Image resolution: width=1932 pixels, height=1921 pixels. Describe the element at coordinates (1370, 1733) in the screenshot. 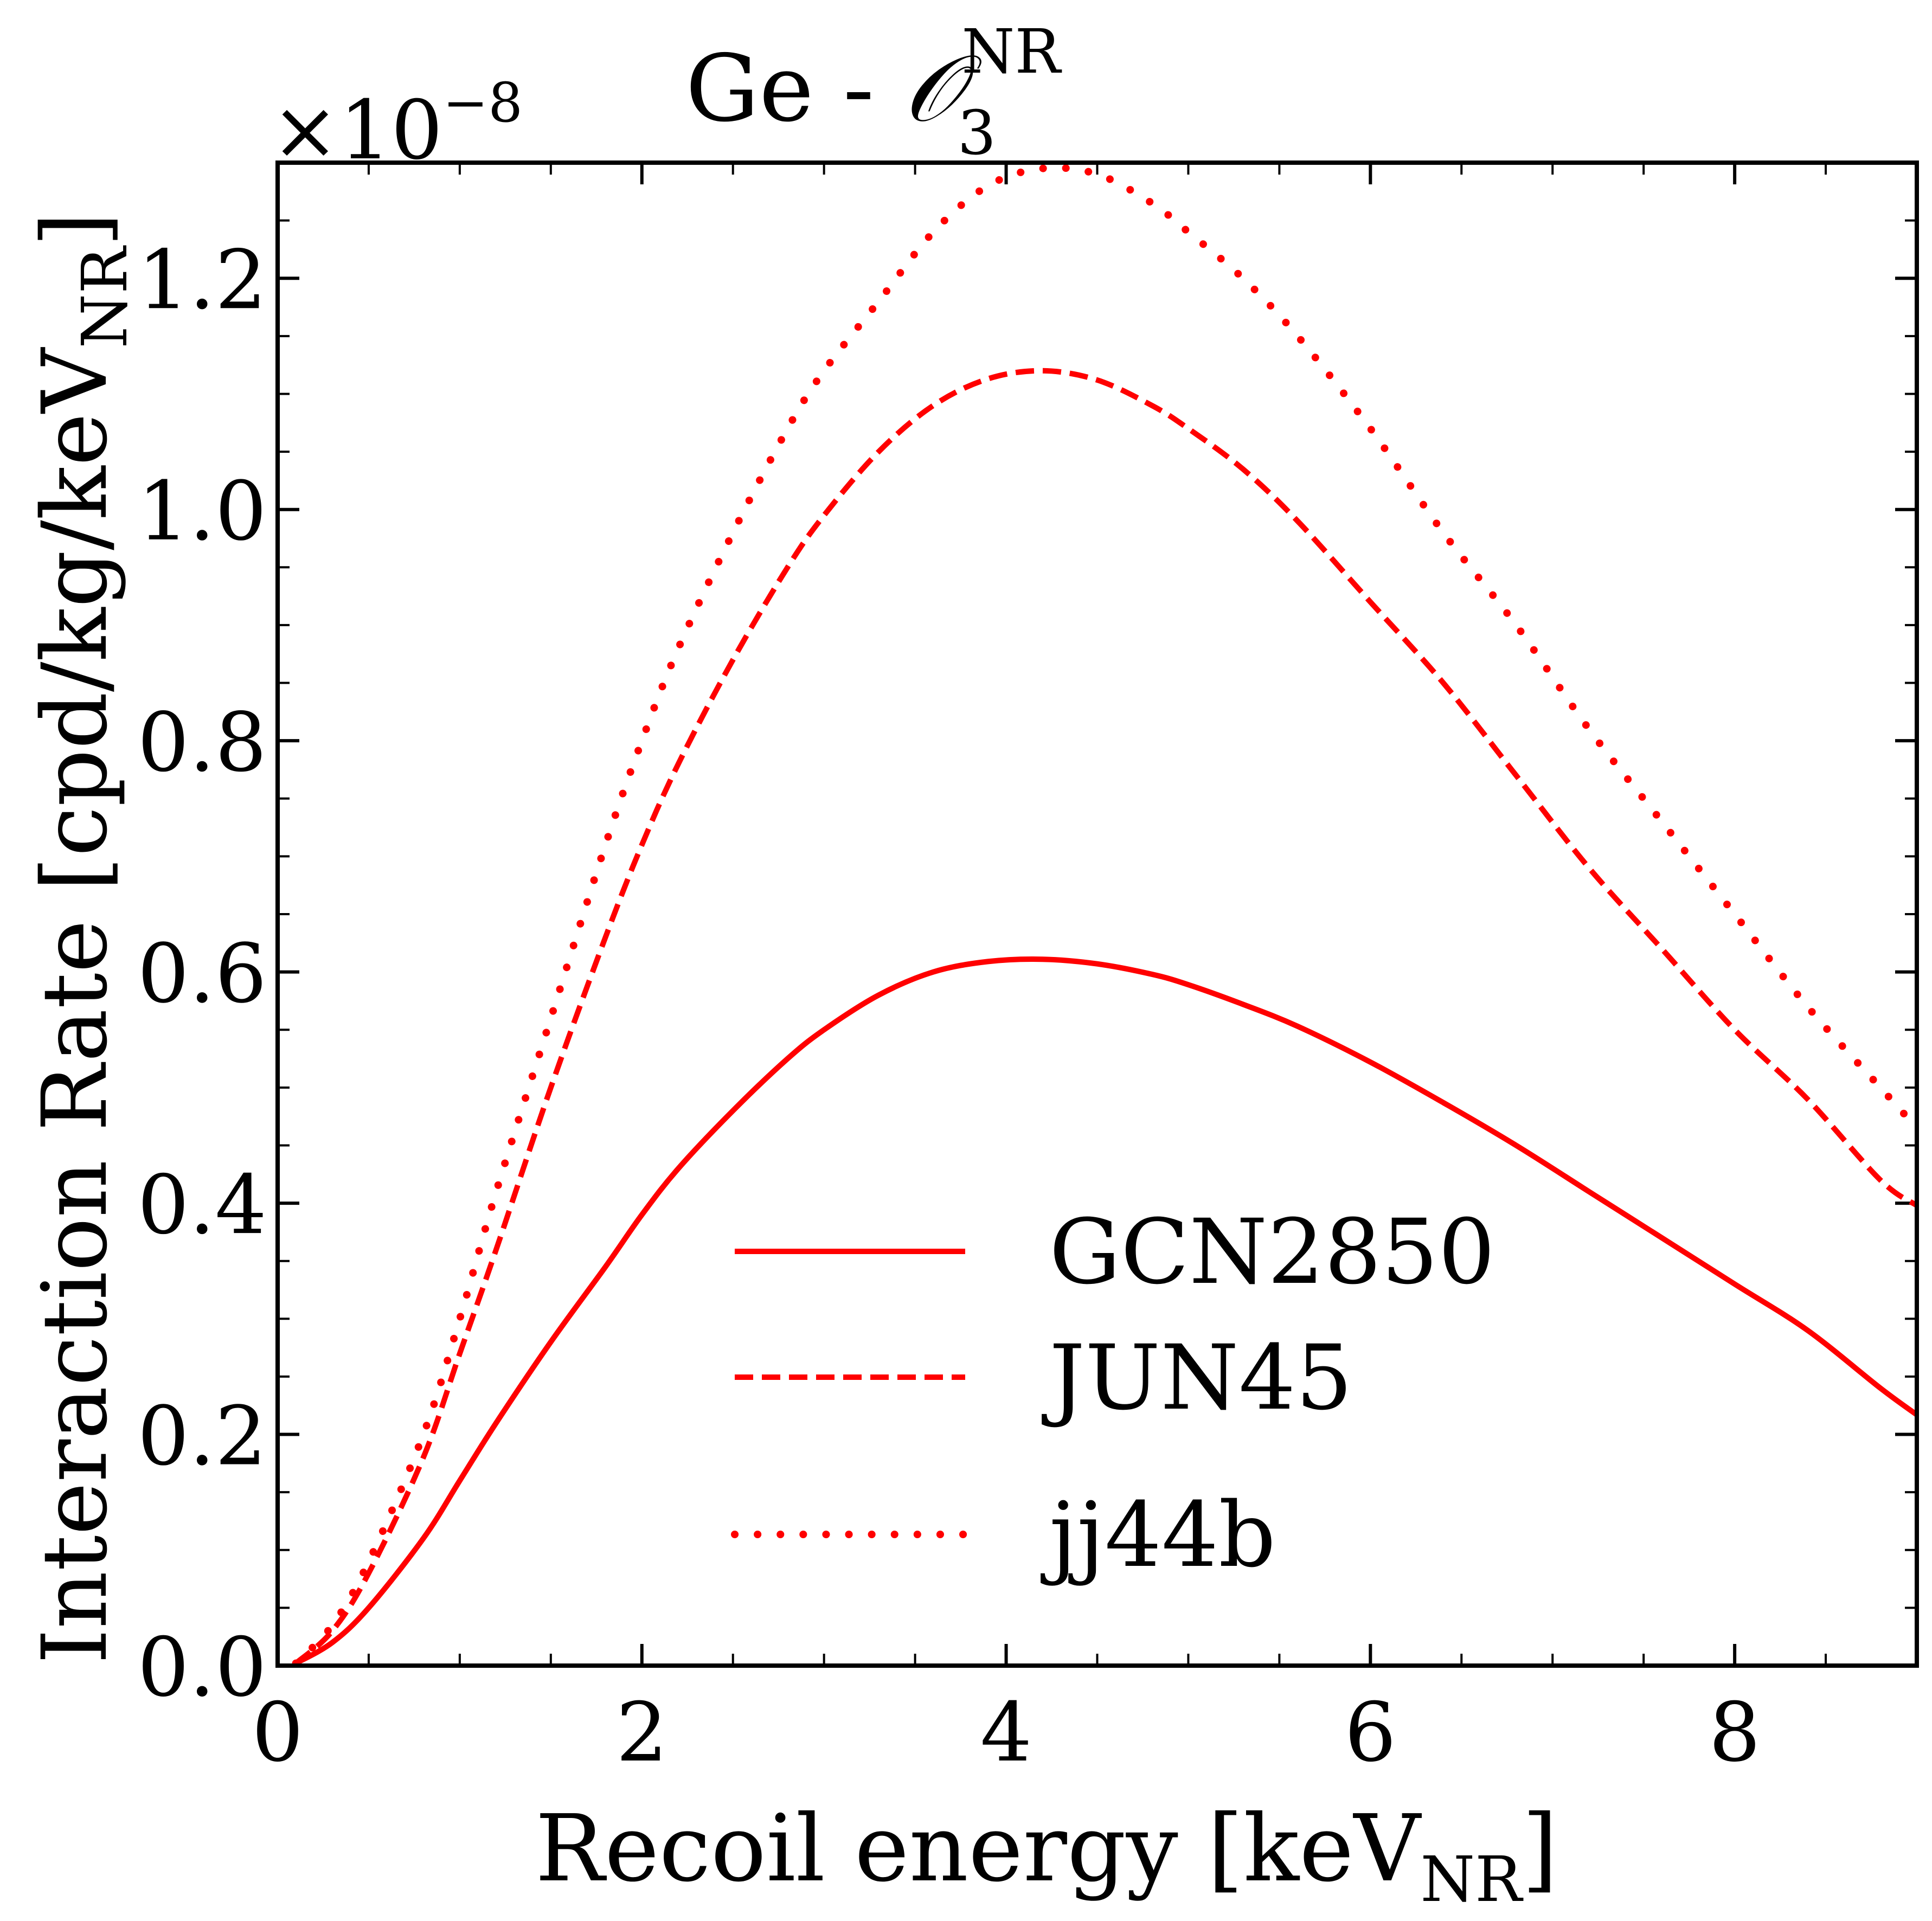

I see `x-tick-label: 6` at that location.